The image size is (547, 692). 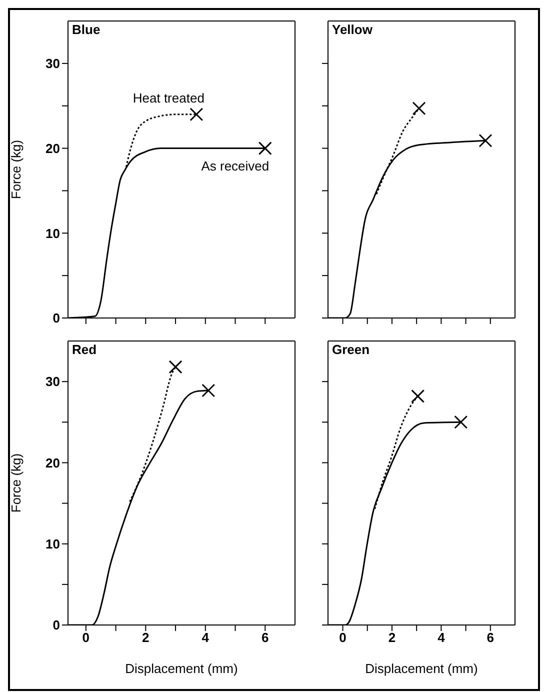 What do you see at coordinates (351, 349) in the screenshot?
I see `chart-title: Green` at bounding box center [351, 349].